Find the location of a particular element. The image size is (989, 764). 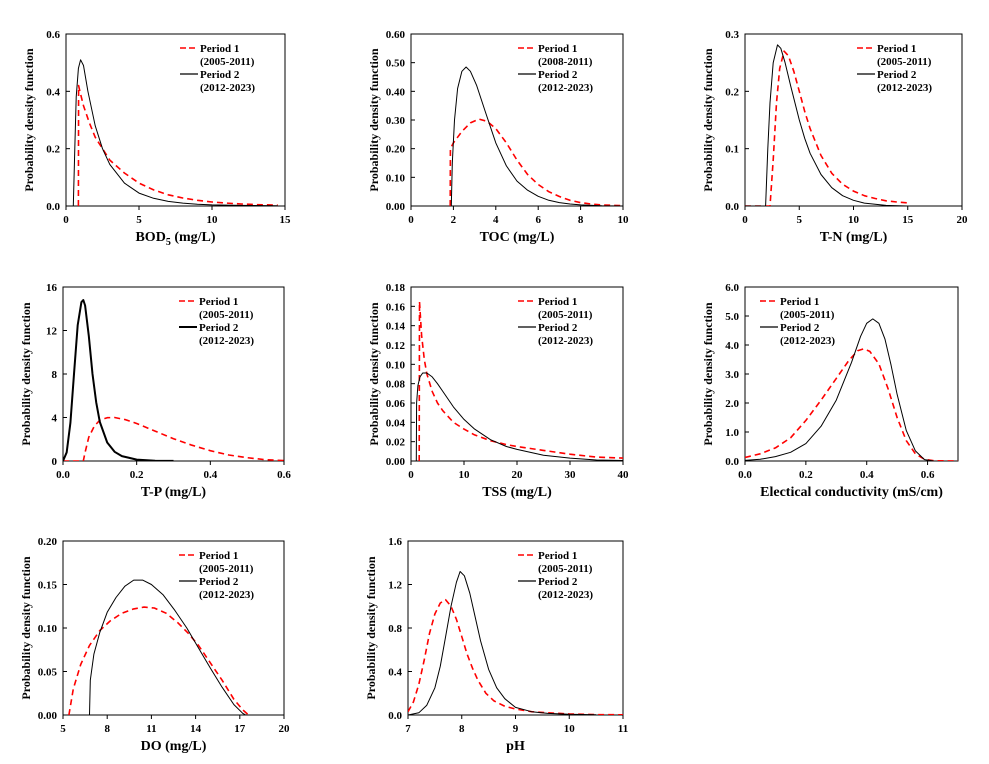

x-tick-label: 2 is located at coordinates (454, 220).